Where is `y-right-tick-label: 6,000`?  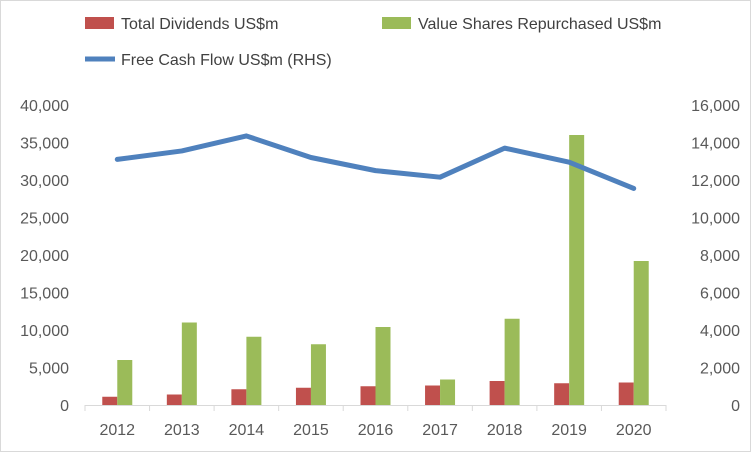
y-right-tick-label: 6,000 is located at coordinates (720, 294).